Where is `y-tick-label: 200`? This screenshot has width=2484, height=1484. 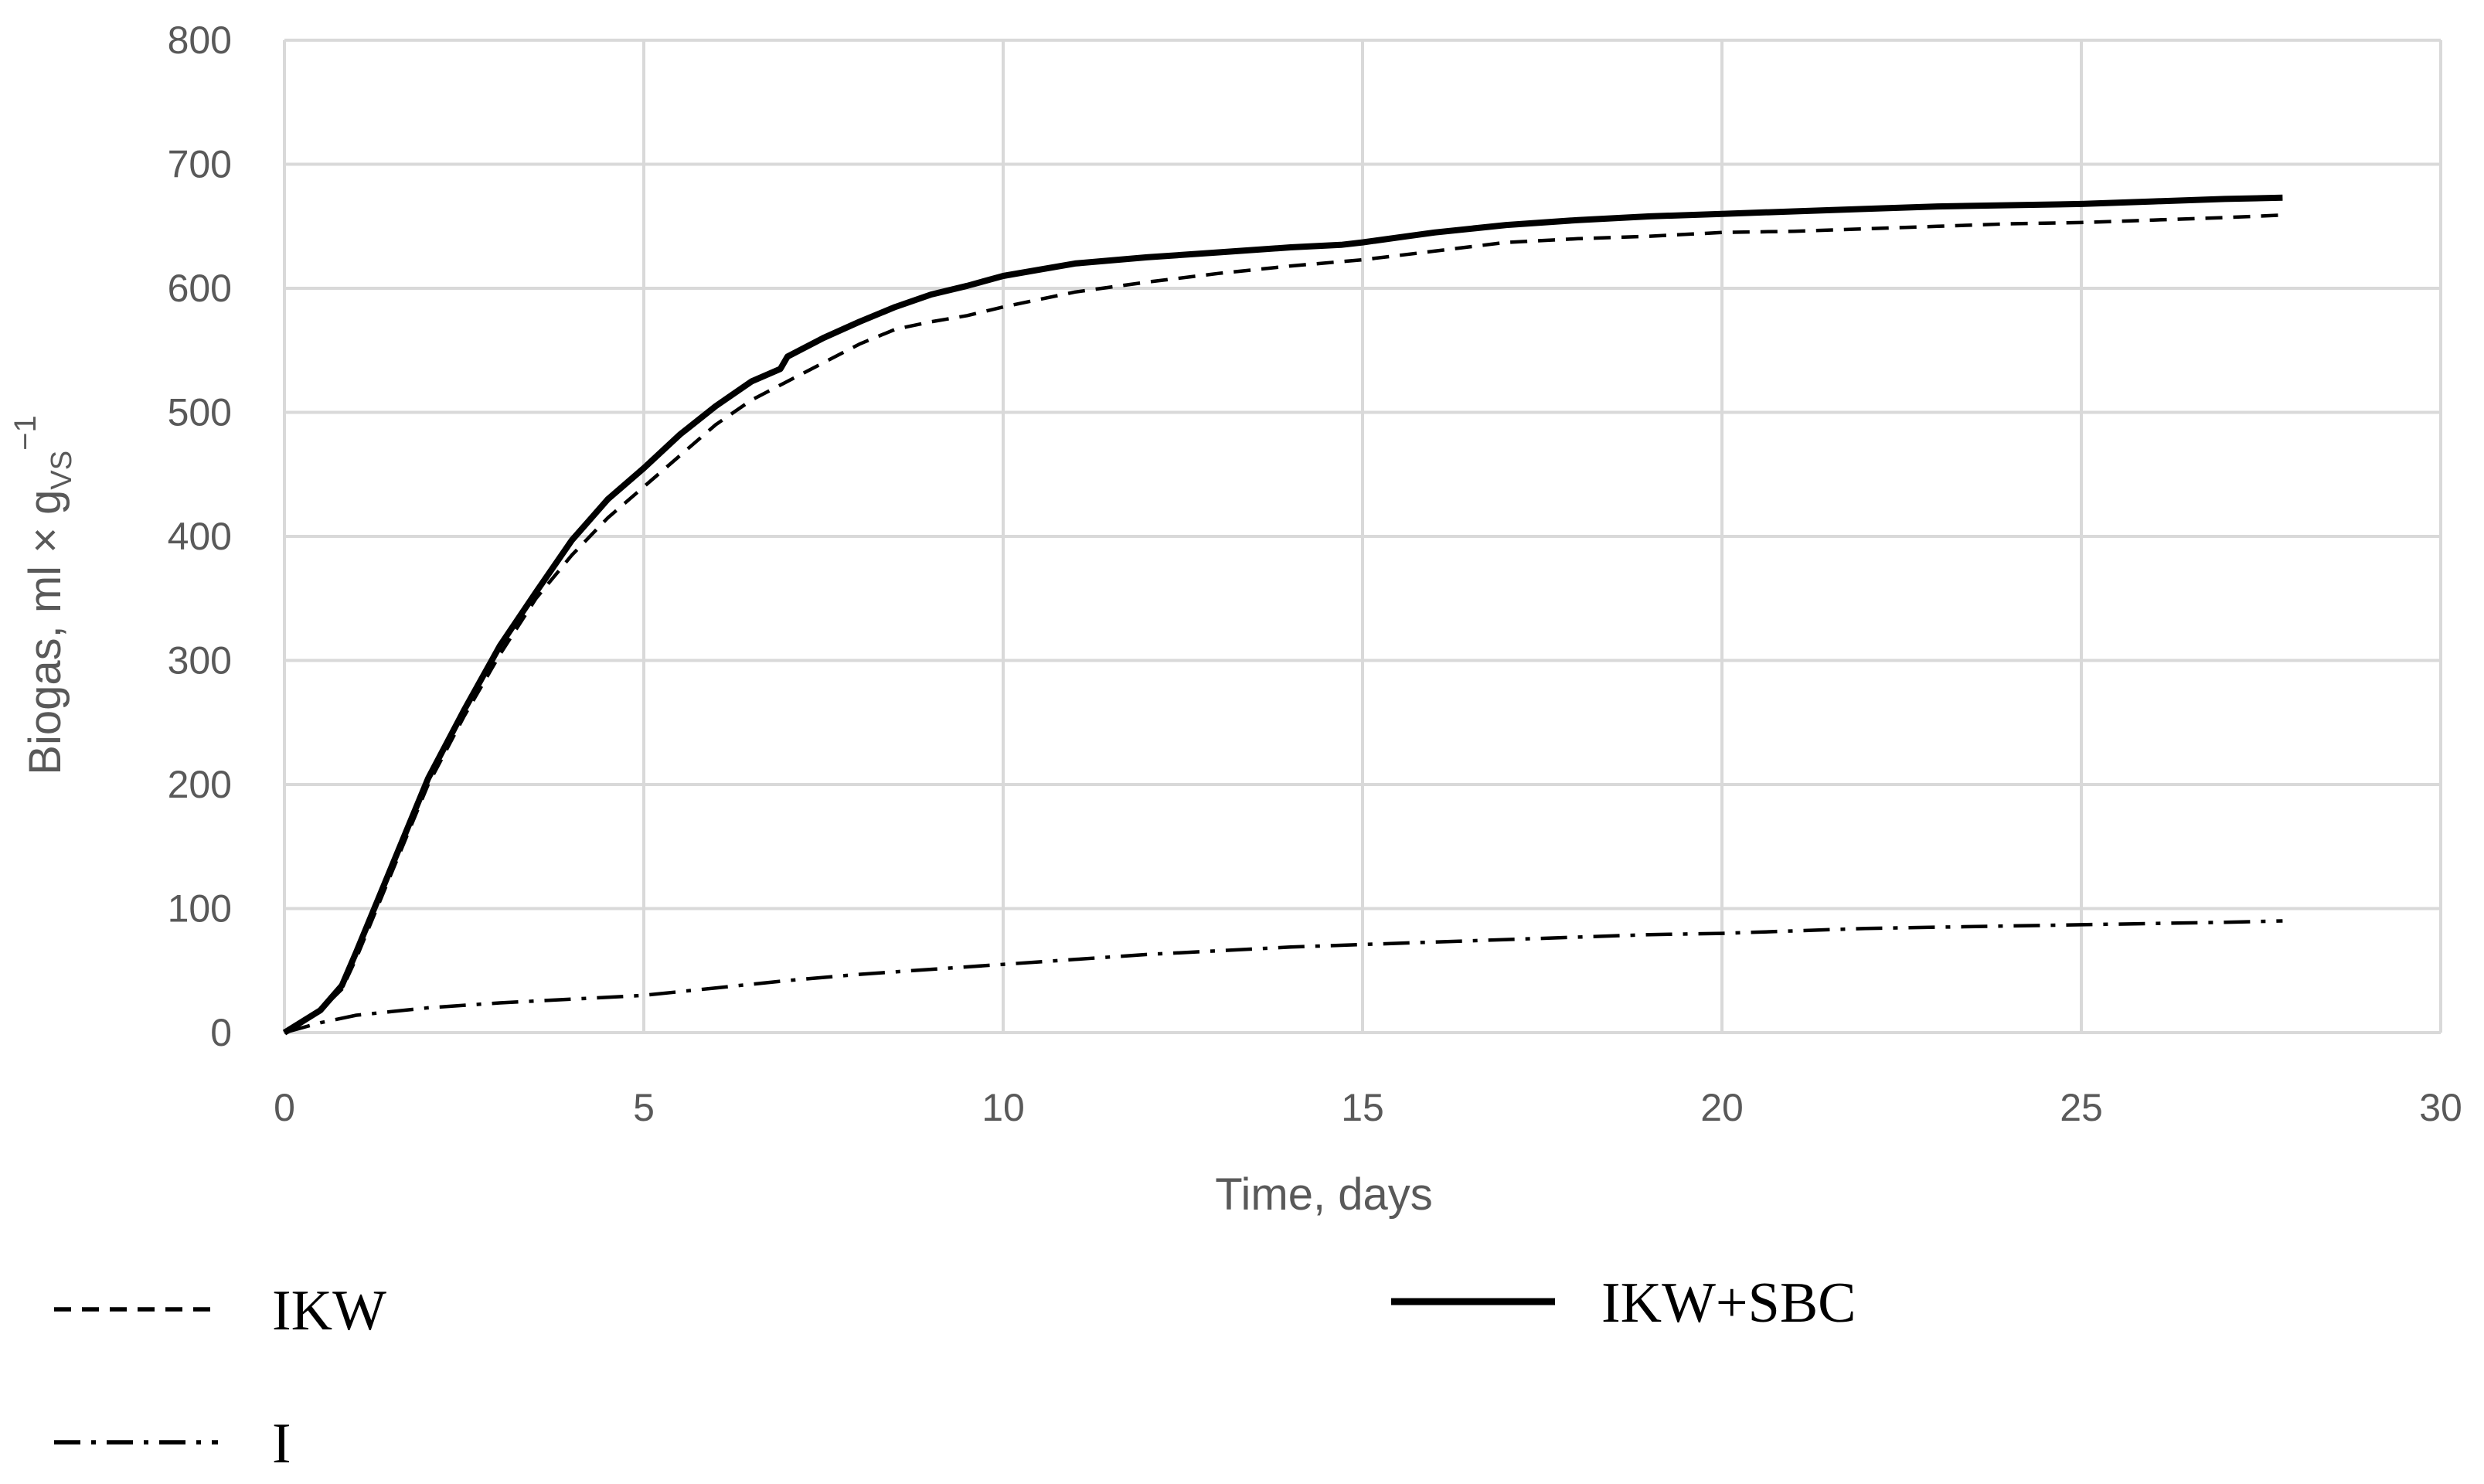 y-tick-label: 200 is located at coordinates (200, 784).